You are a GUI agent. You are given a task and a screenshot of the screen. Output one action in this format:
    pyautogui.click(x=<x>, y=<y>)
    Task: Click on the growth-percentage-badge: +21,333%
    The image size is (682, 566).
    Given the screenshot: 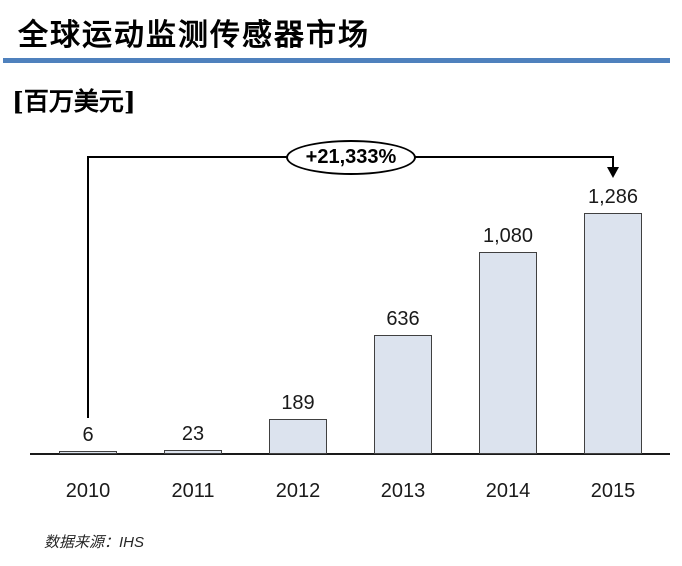 What is the action you would take?
    pyautogui.click(x=351, y=157)
    